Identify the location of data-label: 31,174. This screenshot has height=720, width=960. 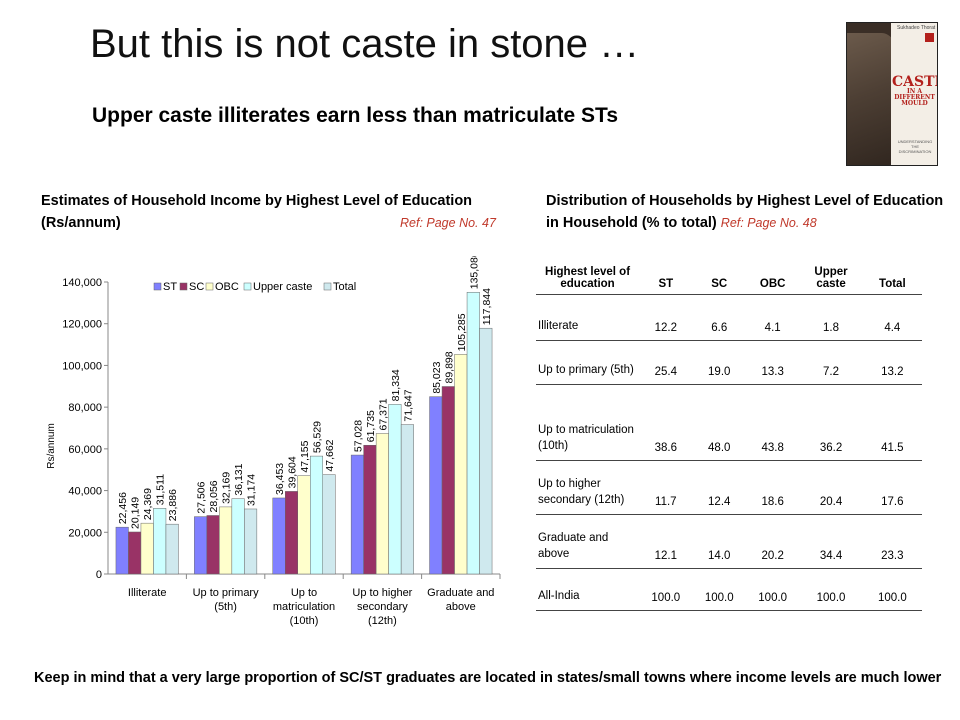
(252, 490).